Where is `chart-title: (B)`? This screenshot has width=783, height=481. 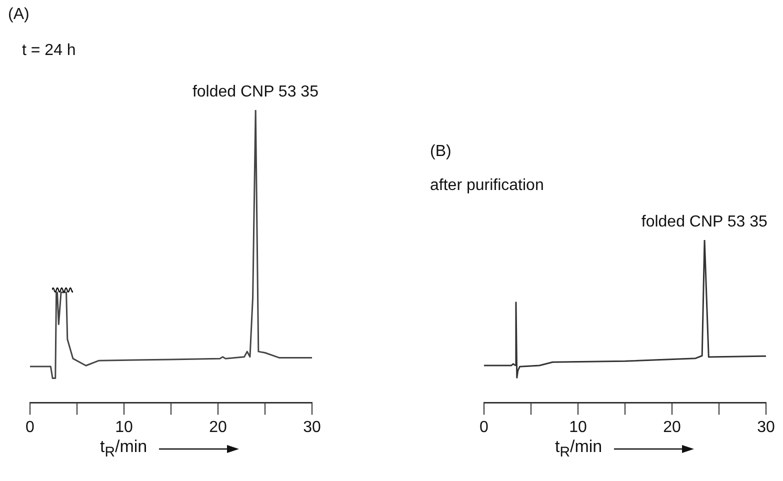
chart-title: (B) is located at coordinates (441, 152).